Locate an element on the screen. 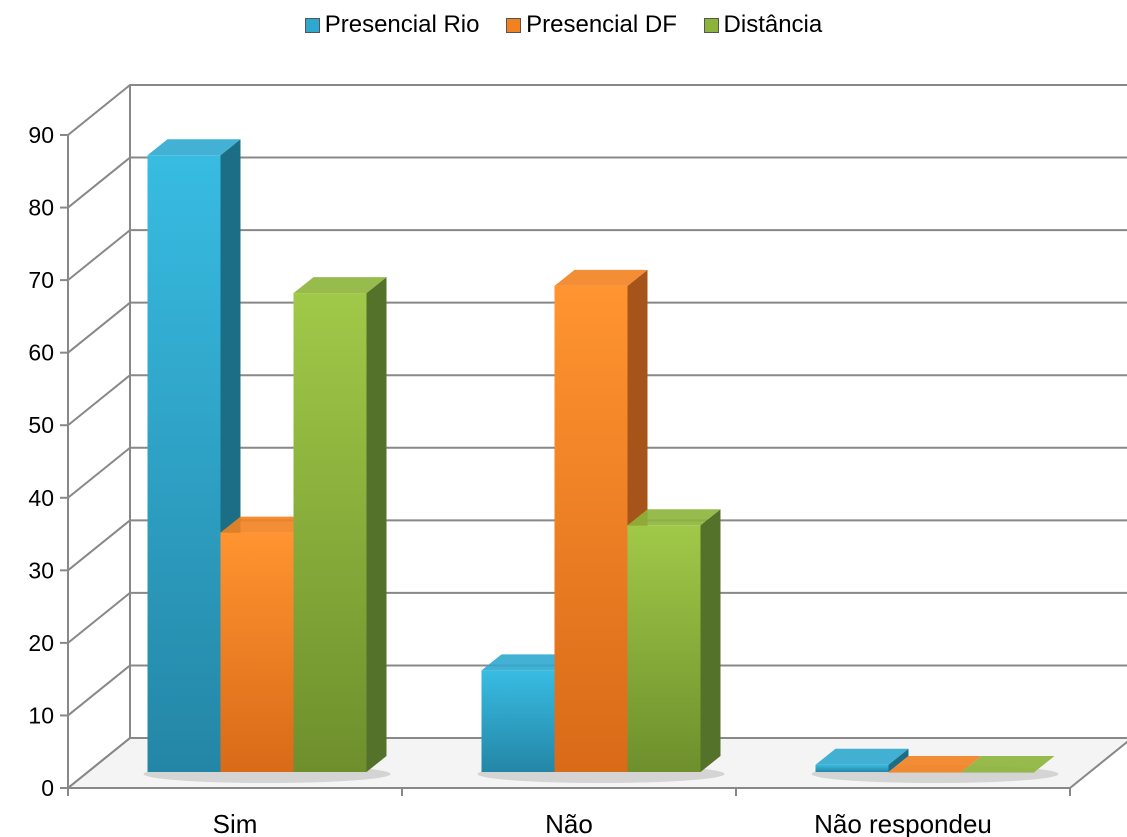 This screenshot has height=837, width=1127. y-tick-label: 10 is located at coordinates (41, 715).